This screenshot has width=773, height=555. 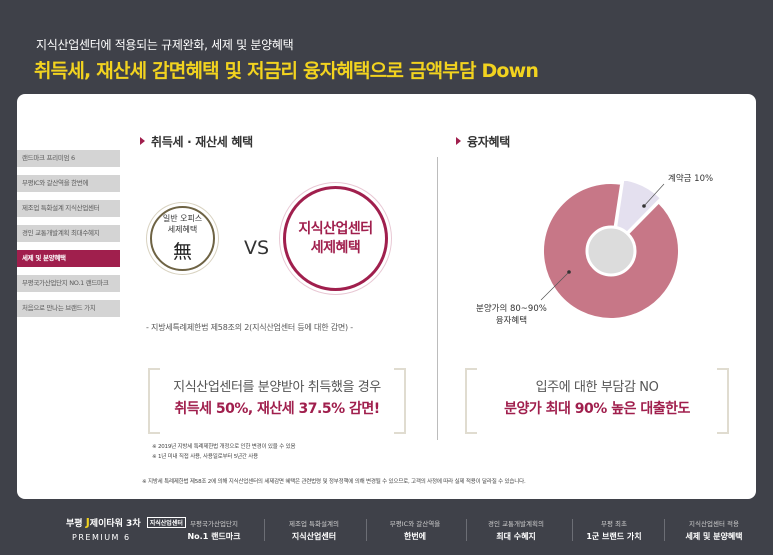 What do you see at coordinates (182, 218) in the screenshot?
I see `general-office-label: 일반 오피스` at bounding box center [182, 218].